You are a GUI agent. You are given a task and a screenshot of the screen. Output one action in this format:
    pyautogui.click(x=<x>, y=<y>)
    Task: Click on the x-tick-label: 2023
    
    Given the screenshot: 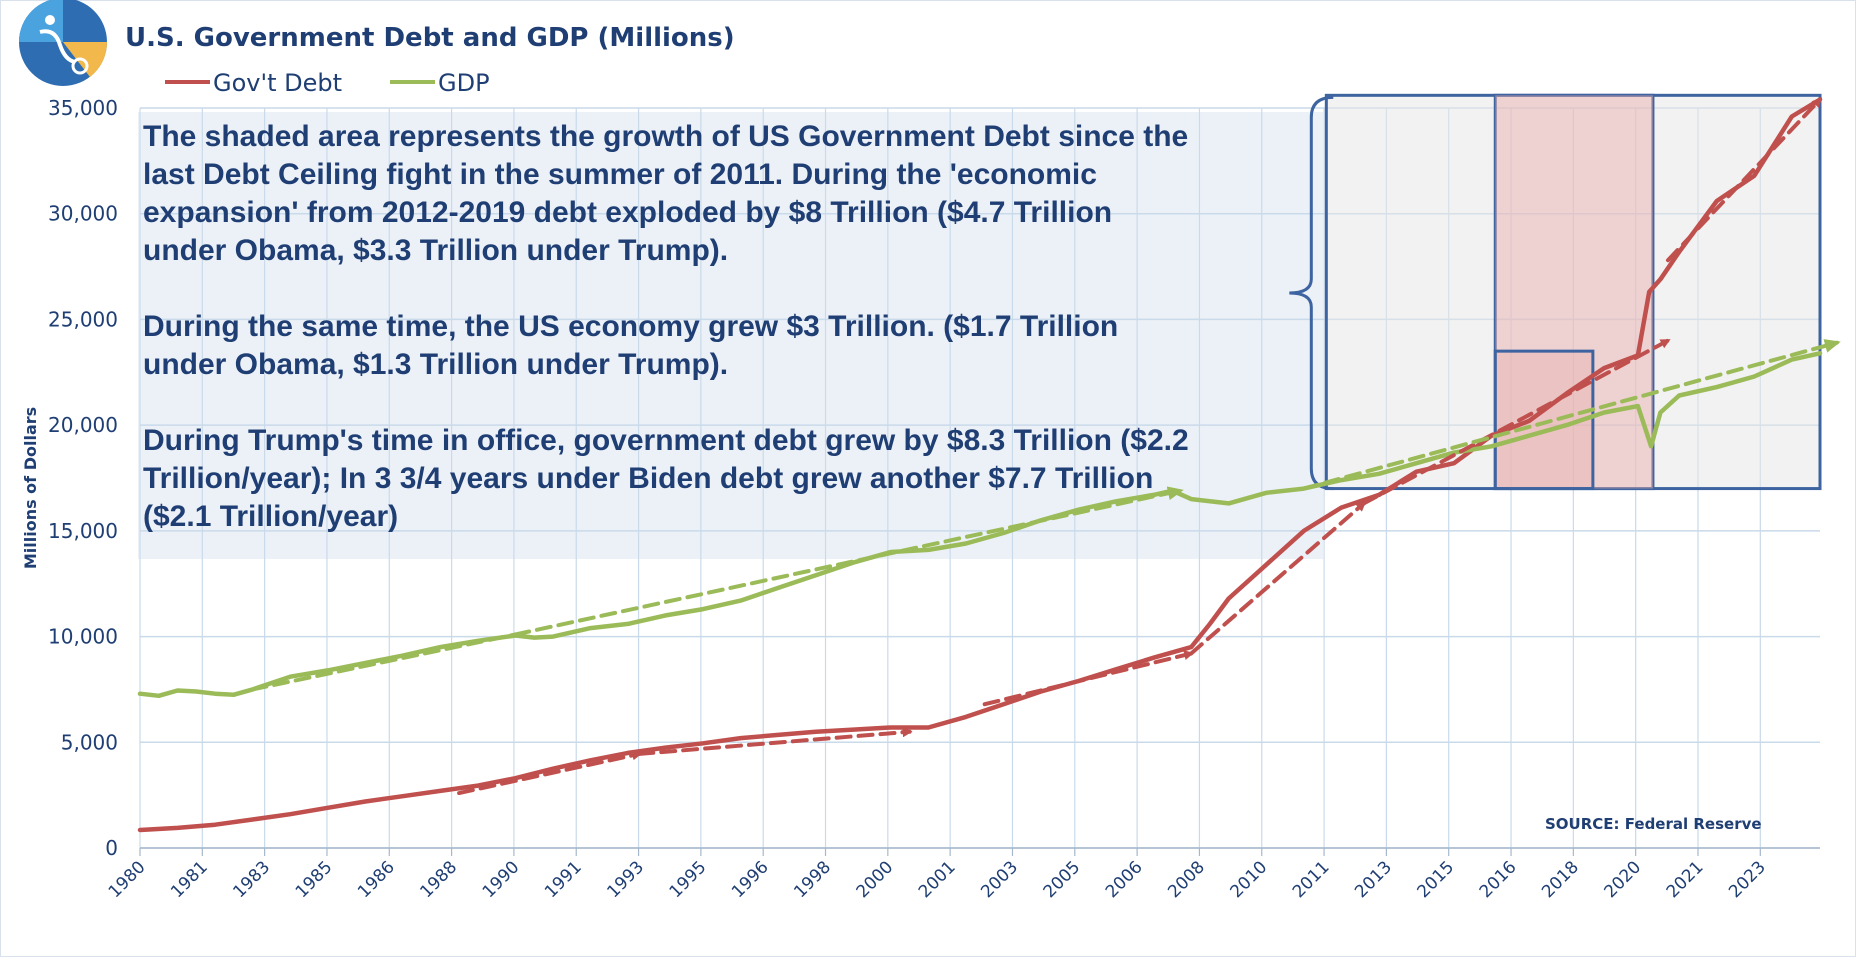 What is the action you would take?
    pyautogui.click(x=1747, y=879)
    